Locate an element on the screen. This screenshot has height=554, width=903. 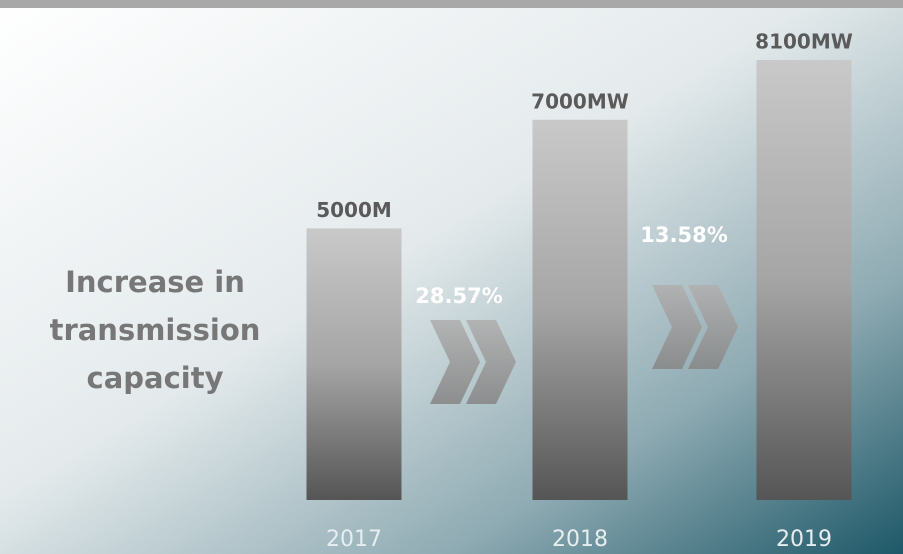
x-tick-label: 2018 is located at coordinates (580, 539).